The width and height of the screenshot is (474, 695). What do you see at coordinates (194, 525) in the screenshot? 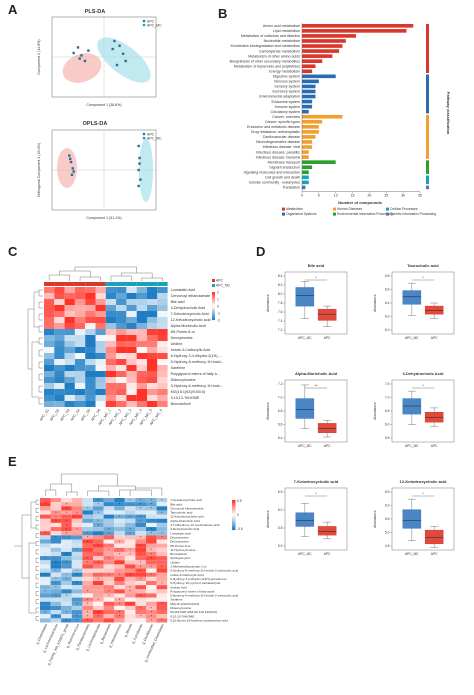
I see `heatmap-e-row-label: 3,7-Dihydroxy-12-oxocholanoic acid` at bounding box center [194, 525].